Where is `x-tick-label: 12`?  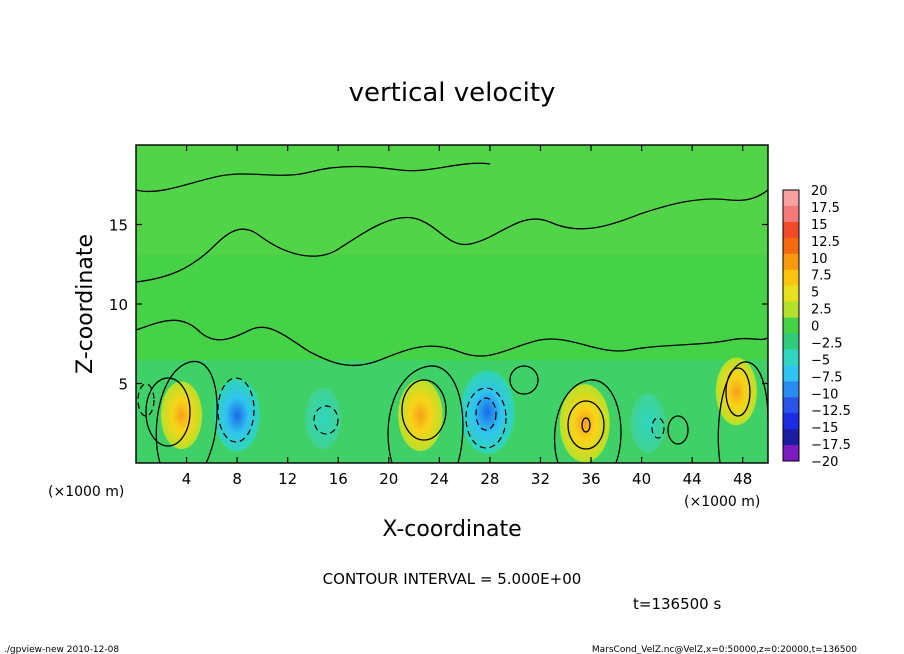
x-tick-label: 12 is located at coordinates (287, 479).